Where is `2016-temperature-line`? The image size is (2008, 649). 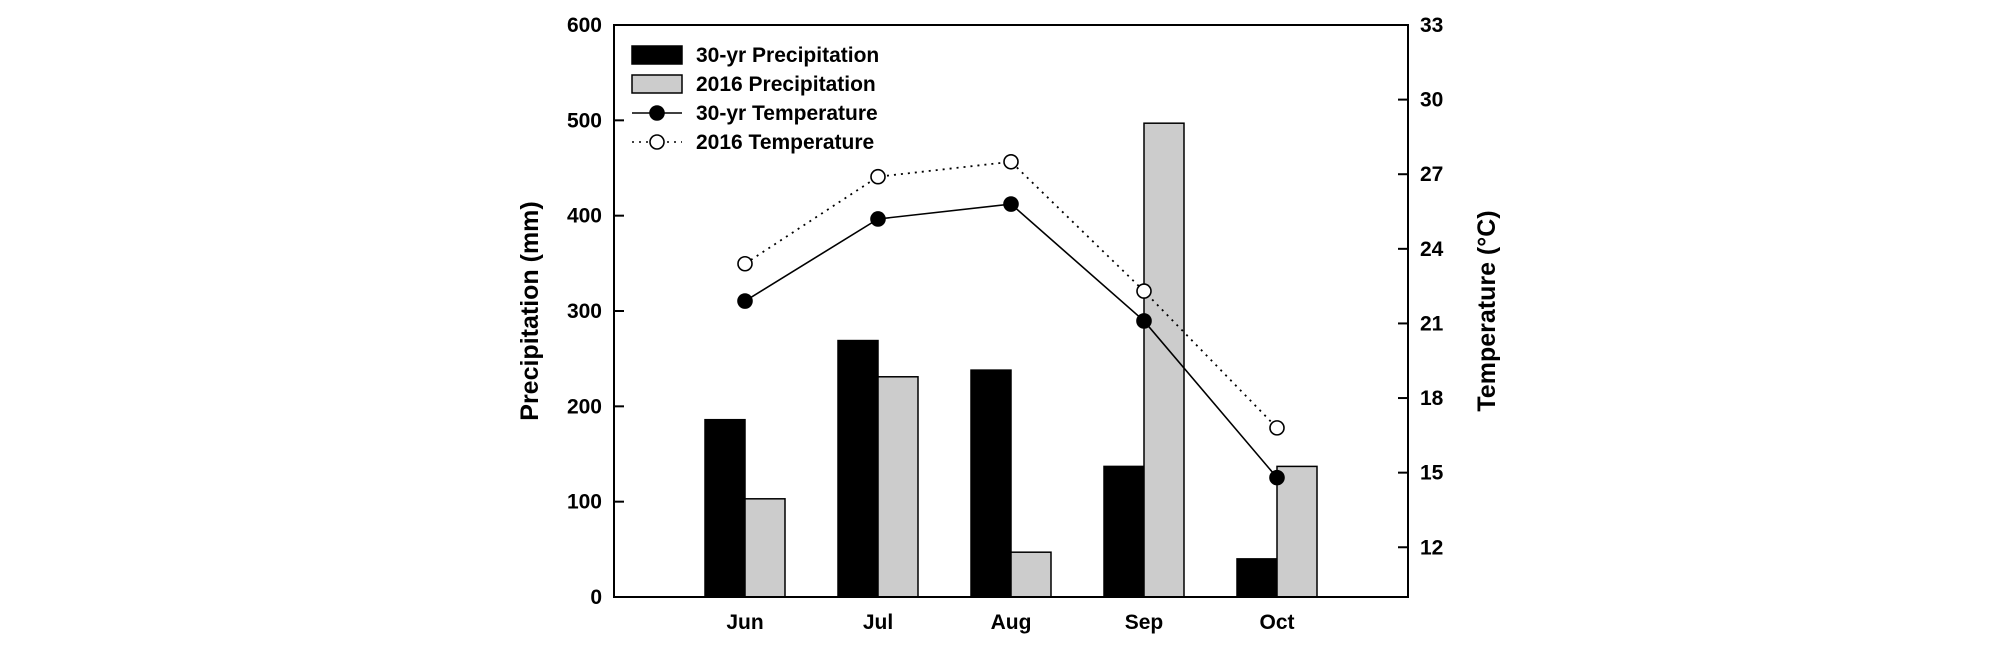
2016-temperature-line is located at coordinates (1011, 294).